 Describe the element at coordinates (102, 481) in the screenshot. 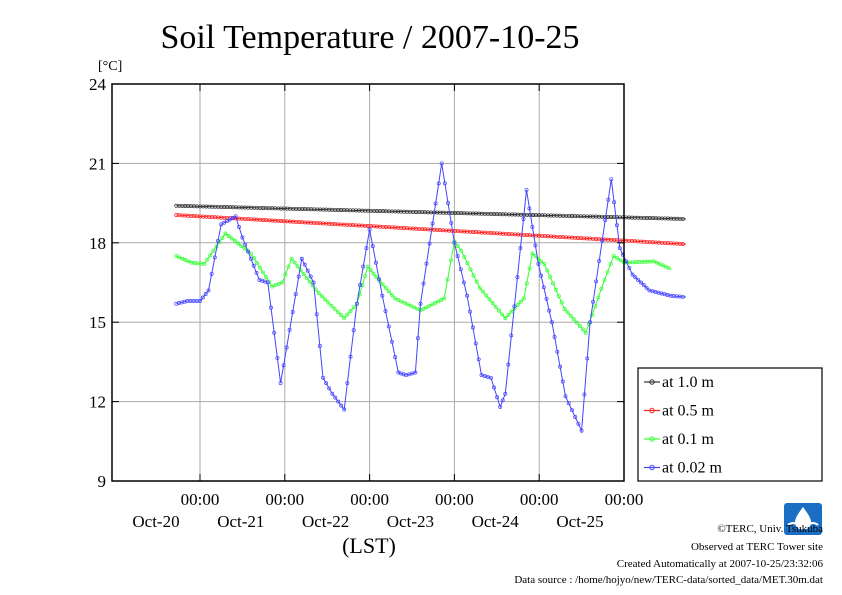

I see `y-tick-label: 9` at that location.